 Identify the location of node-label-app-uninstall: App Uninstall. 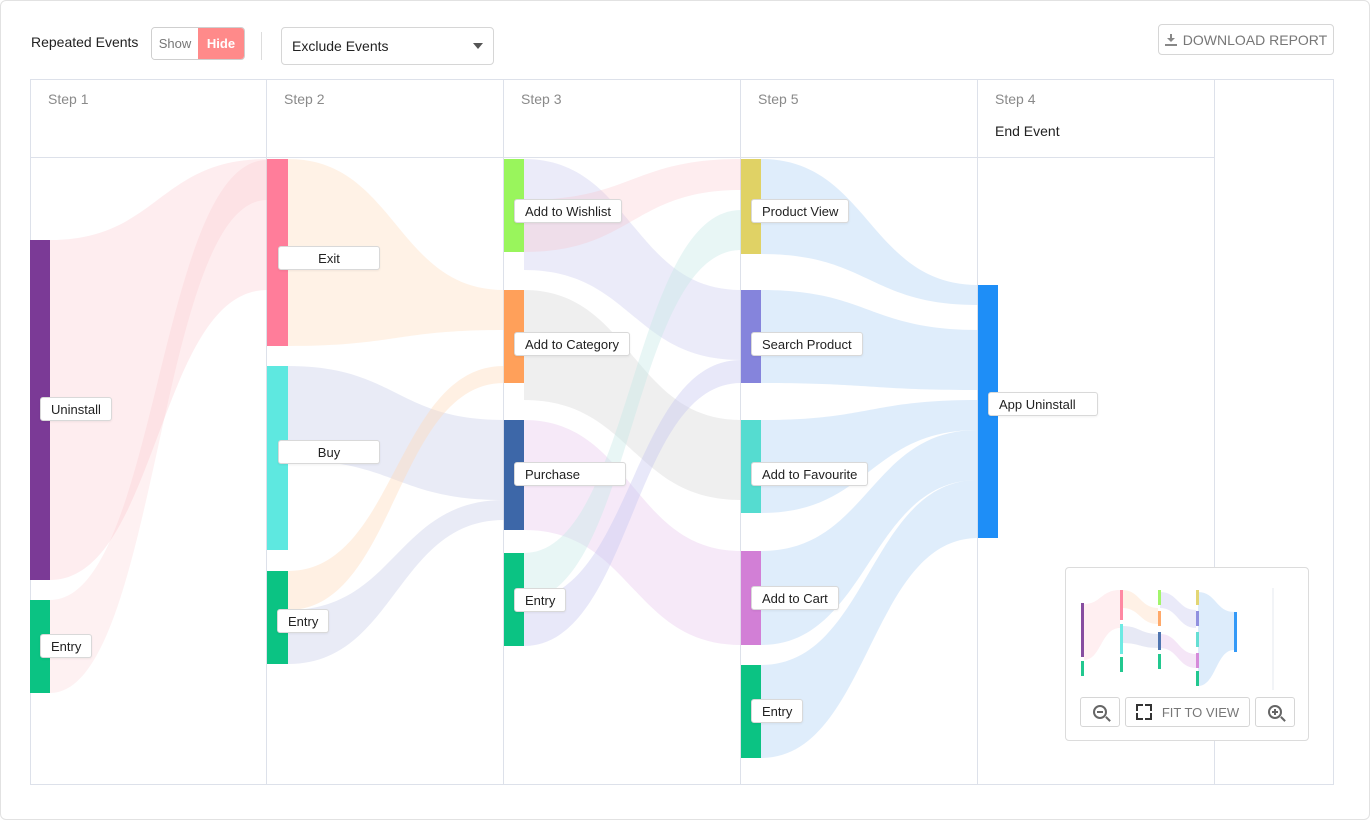
(1043, 404).